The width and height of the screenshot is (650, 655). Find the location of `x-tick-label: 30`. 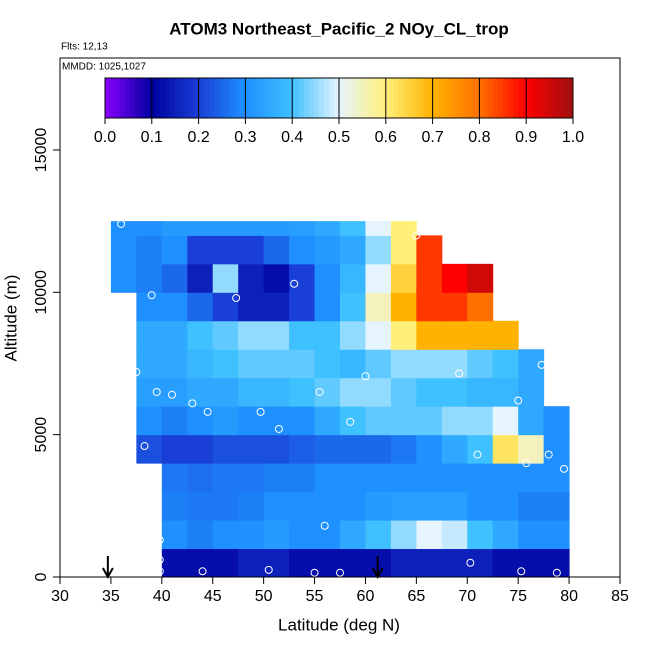

x-tick-label: 30 is located at coordinates (60, 596).